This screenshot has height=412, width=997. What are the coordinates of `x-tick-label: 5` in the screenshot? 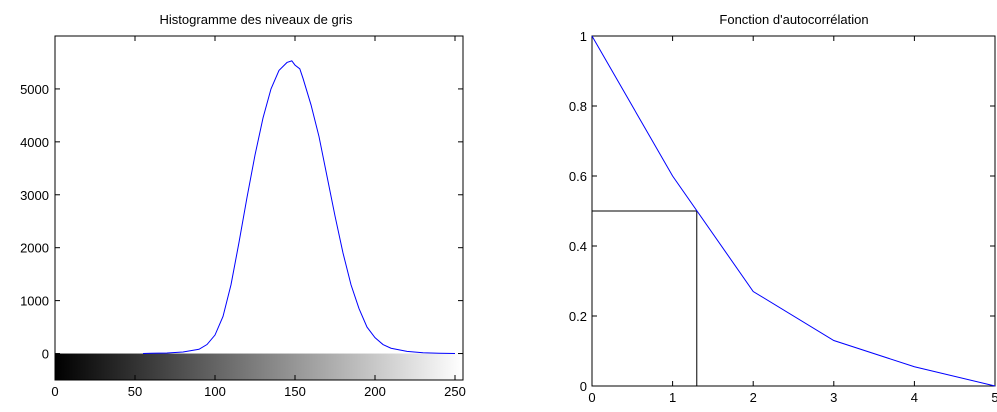 It's located at (994, 397).